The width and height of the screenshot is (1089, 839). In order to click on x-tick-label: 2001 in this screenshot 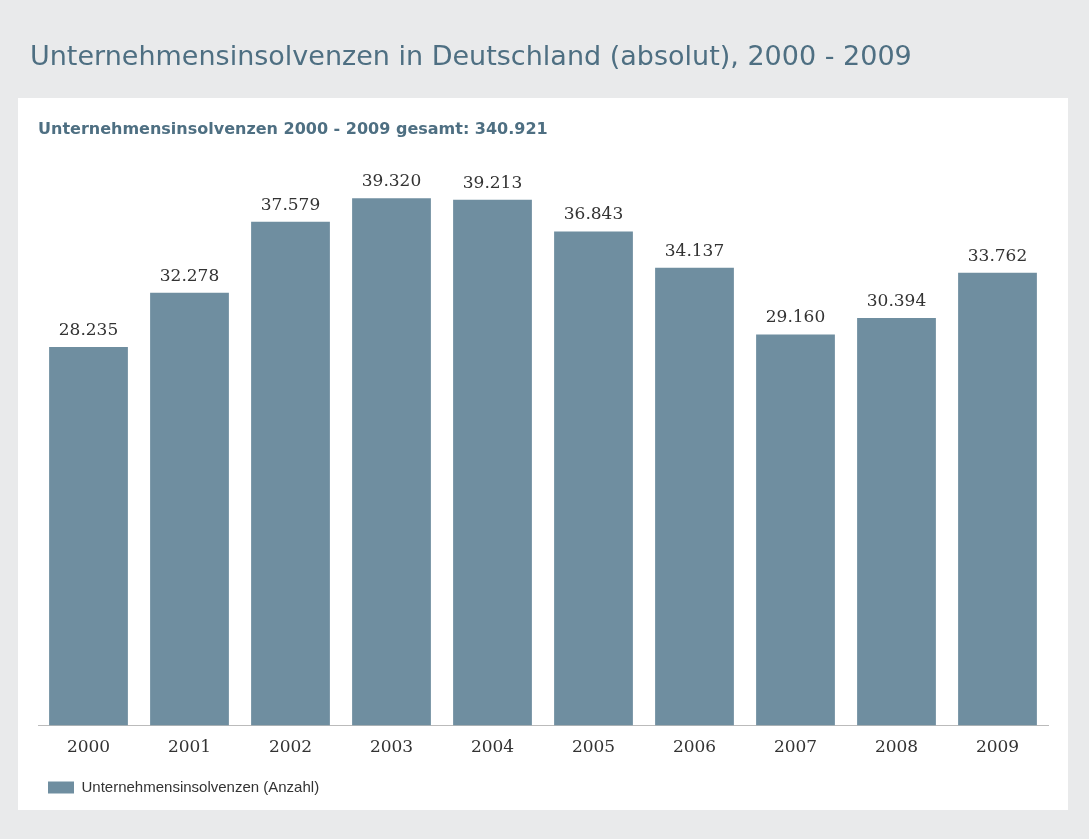, I will do `click(189, 746)`.